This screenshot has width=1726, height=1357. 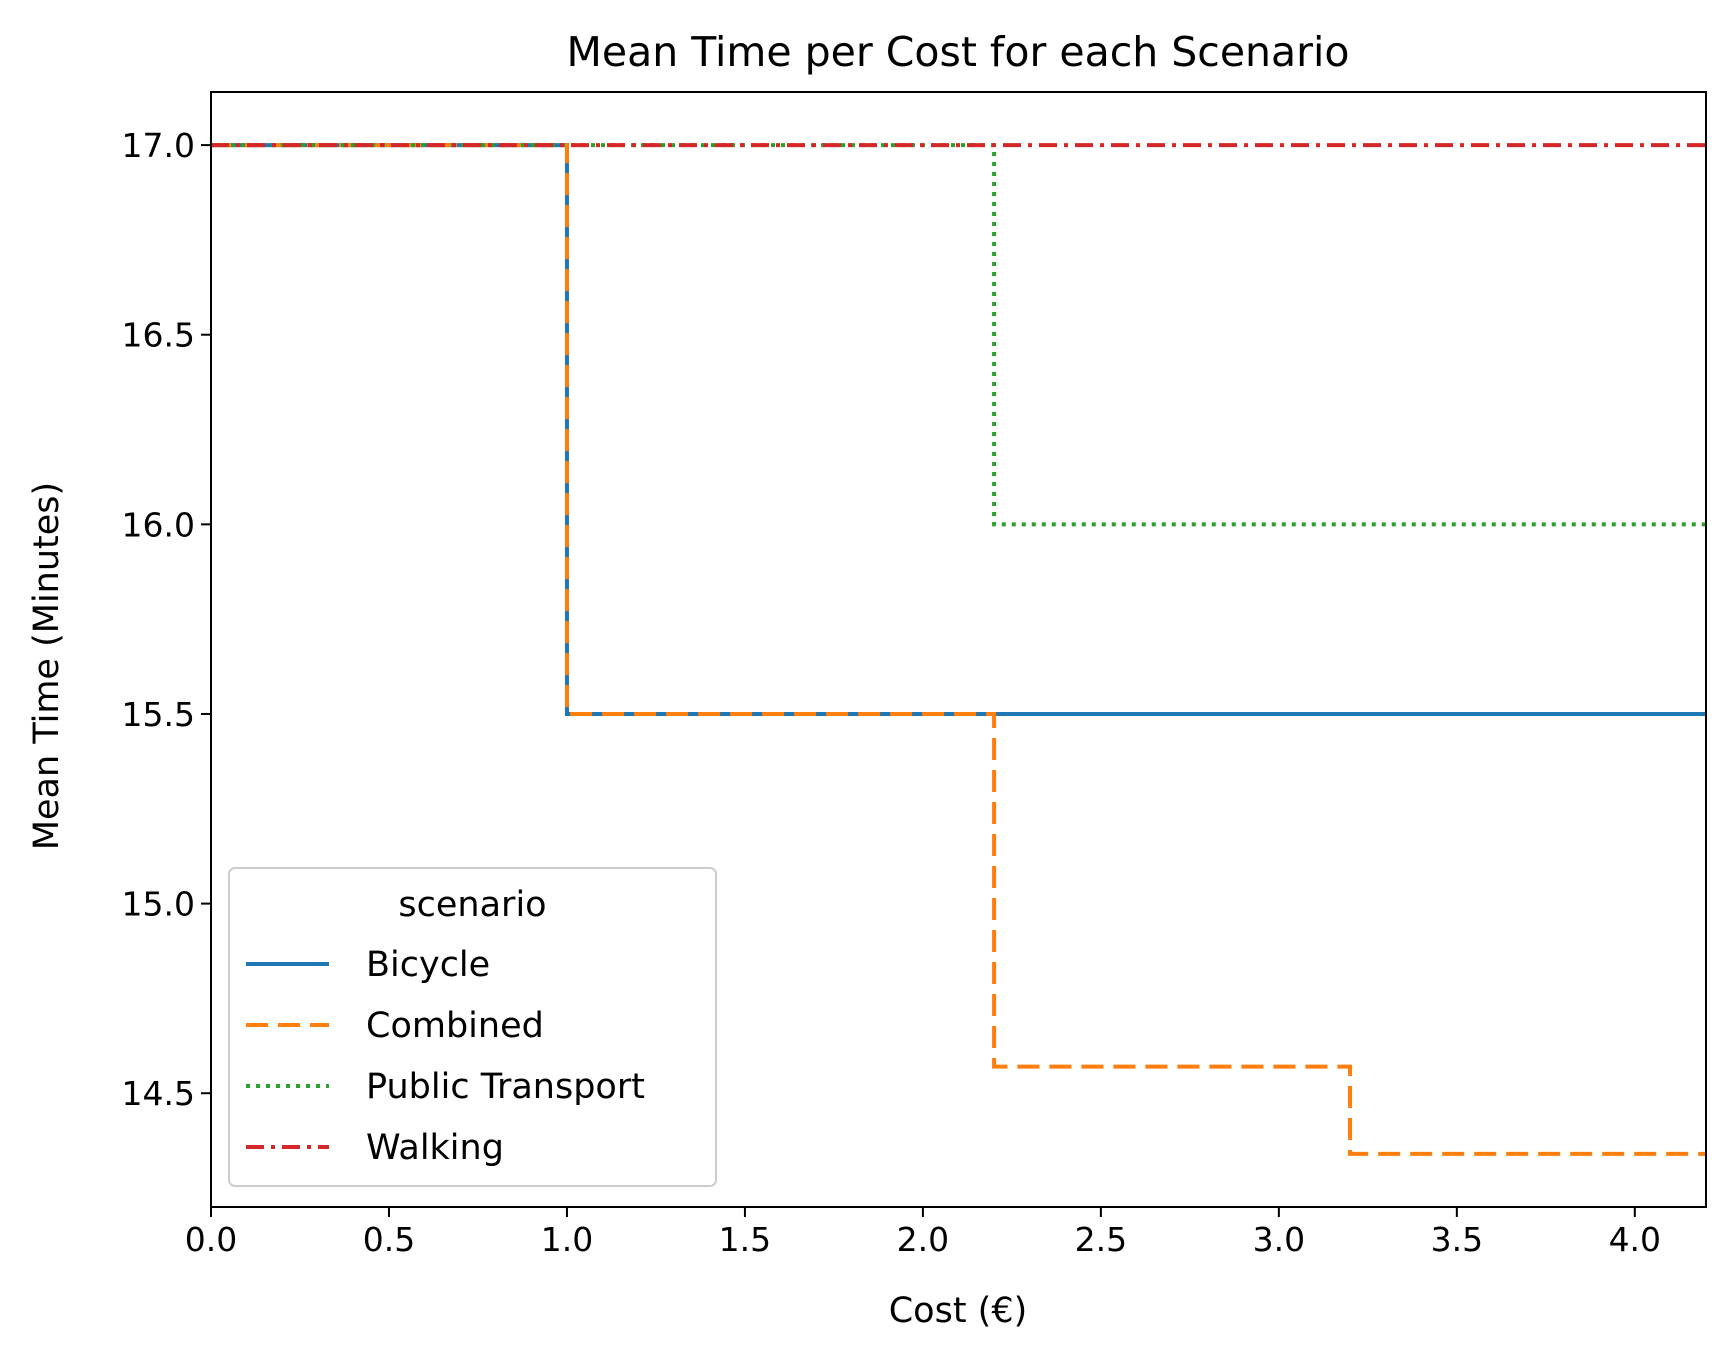 What do you see at coordinates (389, 1239) in the screenshot?
I see `x-tick-label: 0.5` at bounding box center [389, 1239].